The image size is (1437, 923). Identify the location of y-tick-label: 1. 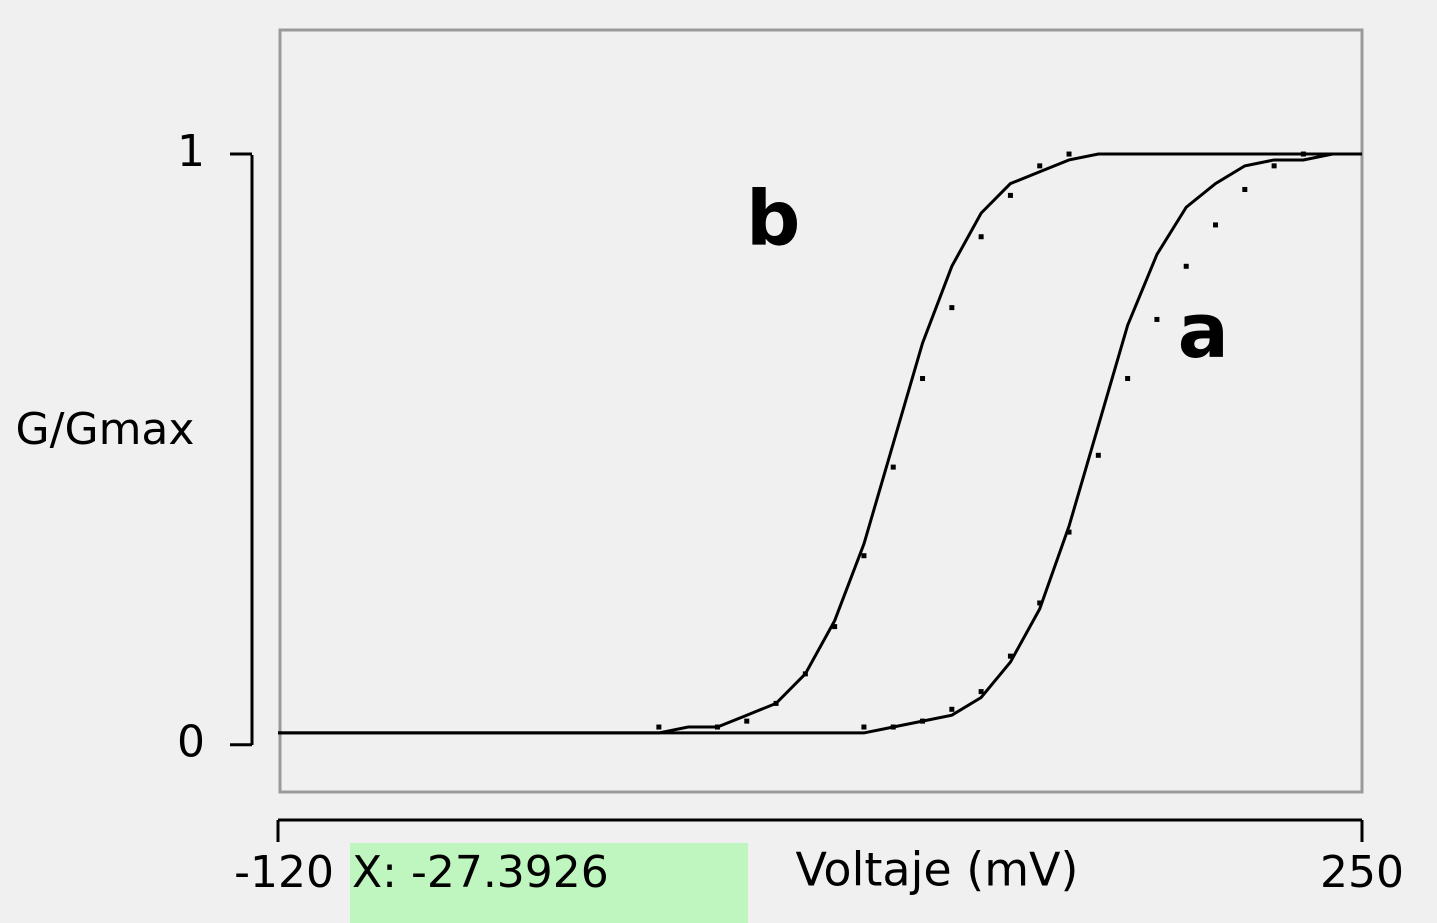
(191, 151).